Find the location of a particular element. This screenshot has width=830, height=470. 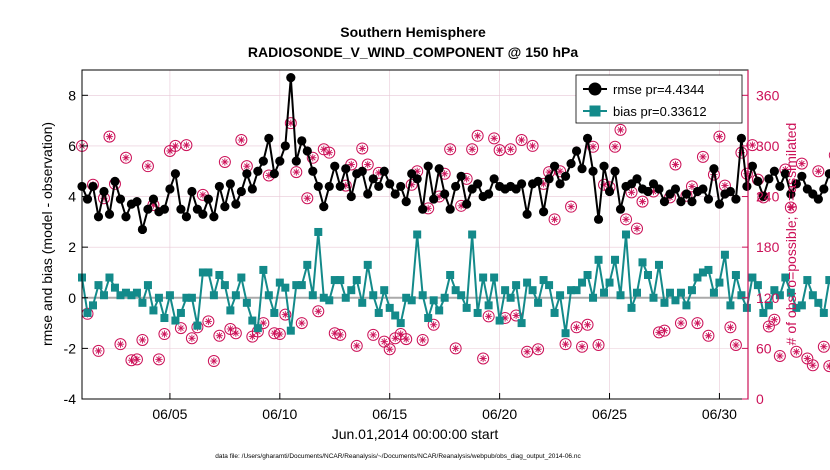

y2-axis-label: # of obs: o=possible; ∗=assimilated is located at coordinates (791, 234).